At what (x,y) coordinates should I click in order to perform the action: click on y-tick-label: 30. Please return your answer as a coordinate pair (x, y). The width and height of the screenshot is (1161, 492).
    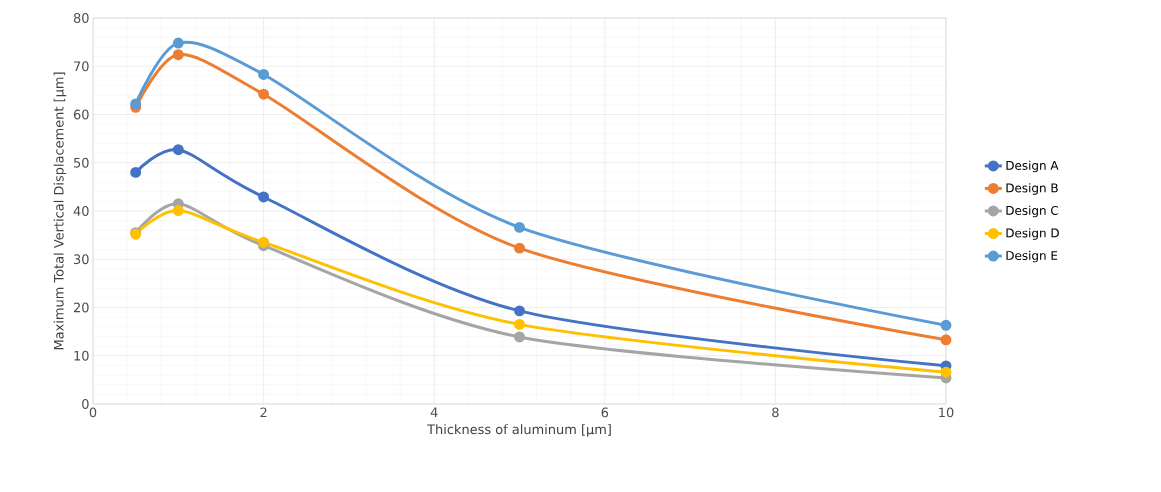
    Looking at the image, I should click on (81, 259).